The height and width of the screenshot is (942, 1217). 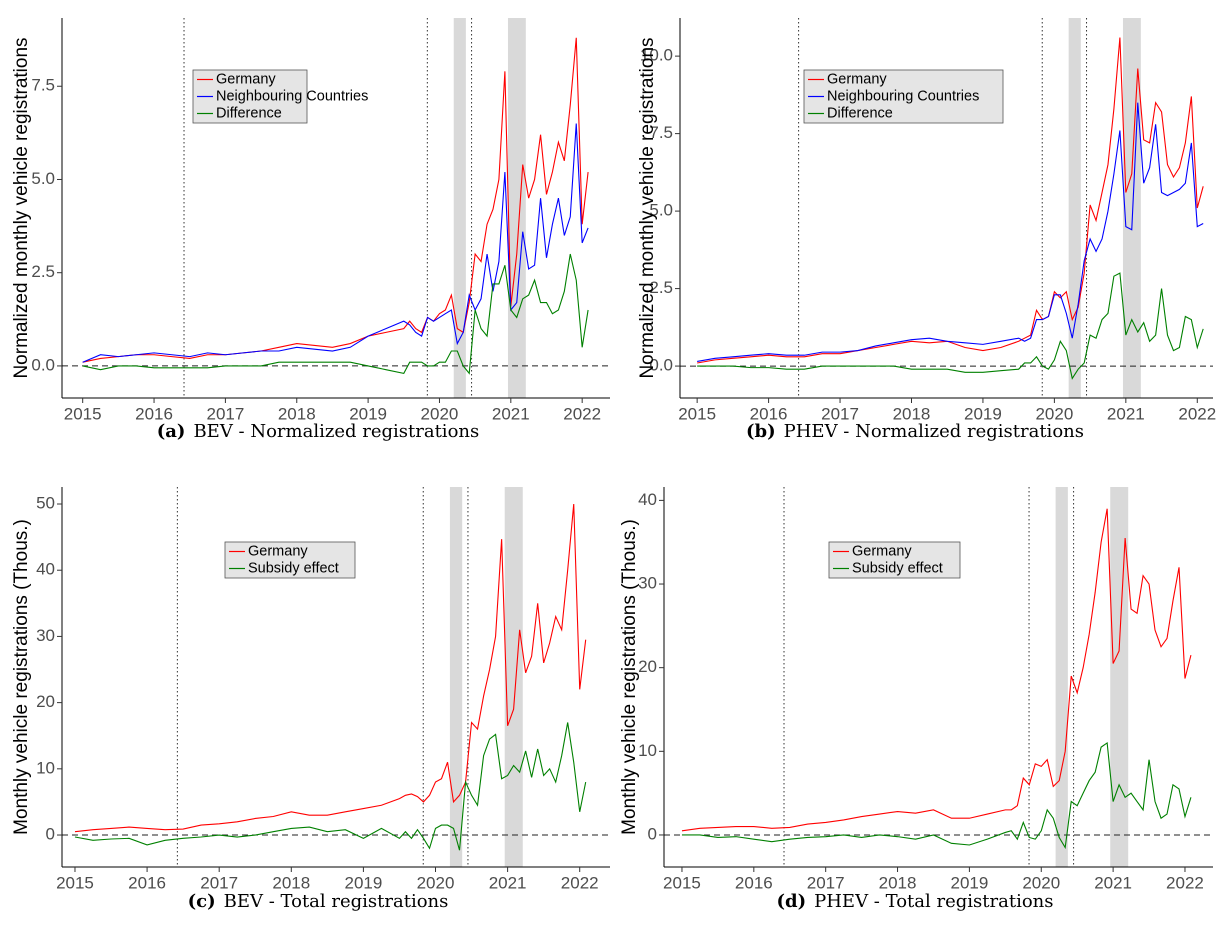 I want to click on caption: (a) BEV - Normalized registrations, so click(x=318, y=431).